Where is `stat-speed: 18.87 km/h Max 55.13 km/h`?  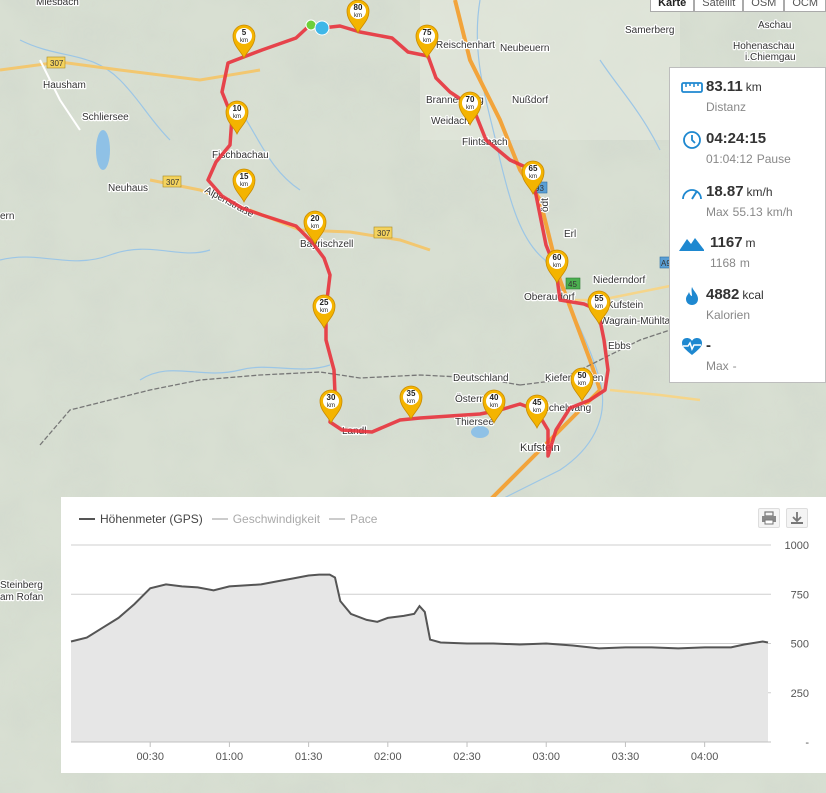
stat-speed: 18.87 km/h Max 55.13 km/h is located at coordinates (748, 203).